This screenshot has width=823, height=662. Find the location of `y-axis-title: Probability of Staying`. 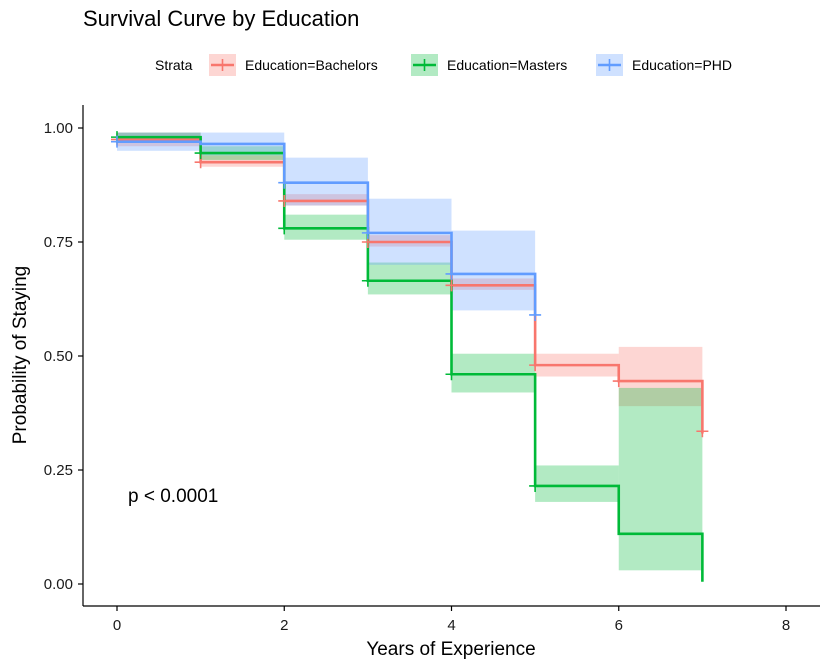

y-axis-title: Probability of Staying is located at coordinates (20, 355).